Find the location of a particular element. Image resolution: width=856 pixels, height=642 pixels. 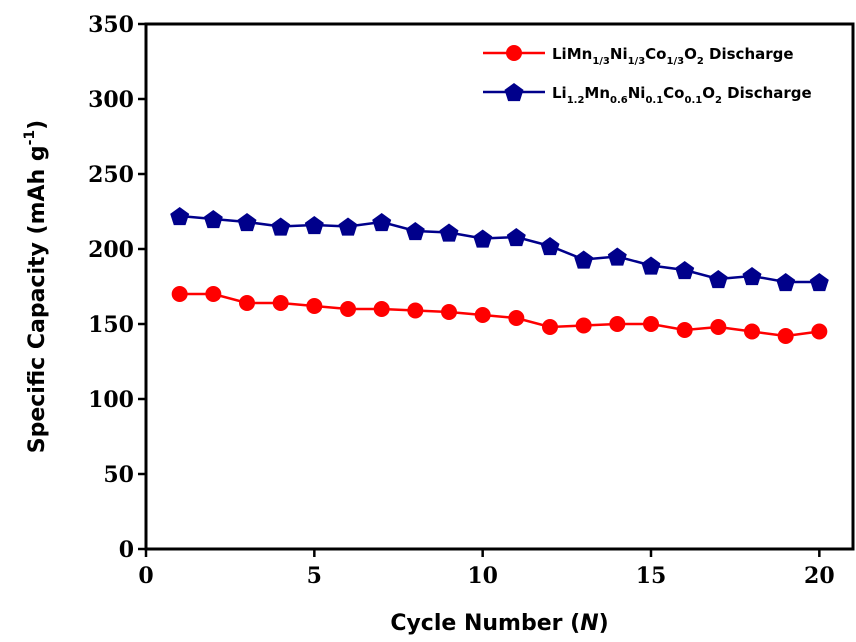

legend-entry-1: Li1.2Mn0.6Ni0.1Co0.1O2 Discharge is located at coordinates (647, 94).